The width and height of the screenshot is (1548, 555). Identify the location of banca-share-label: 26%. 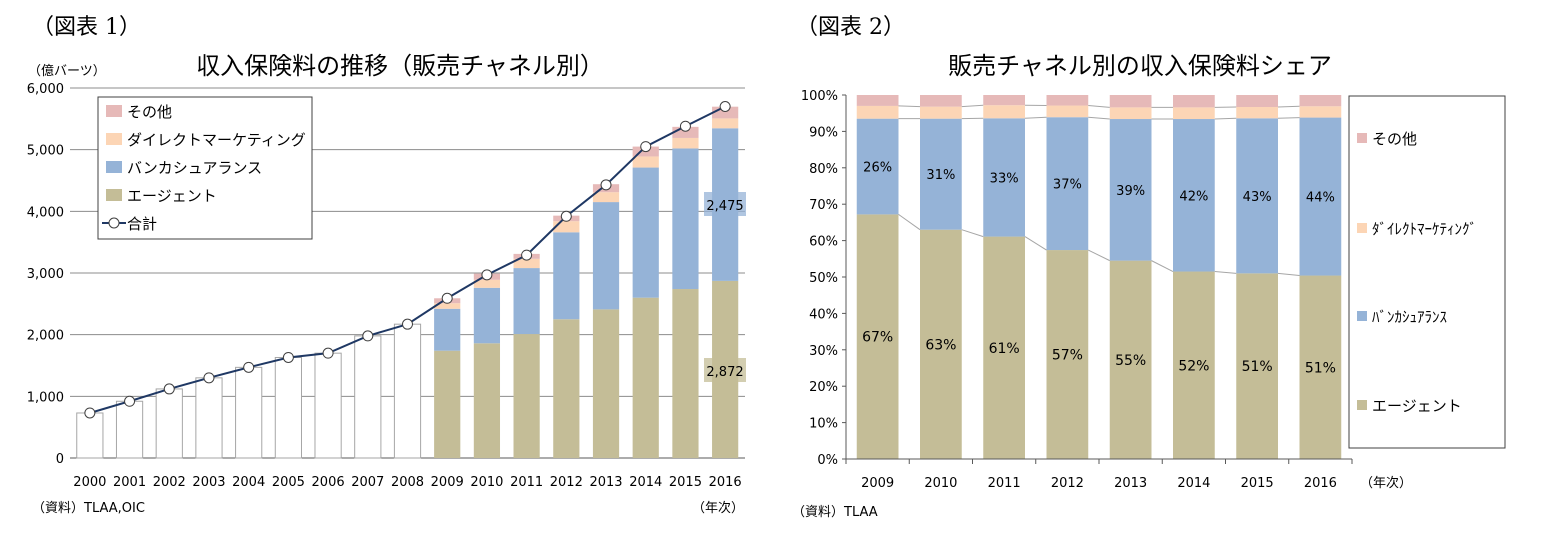
(877, 168).